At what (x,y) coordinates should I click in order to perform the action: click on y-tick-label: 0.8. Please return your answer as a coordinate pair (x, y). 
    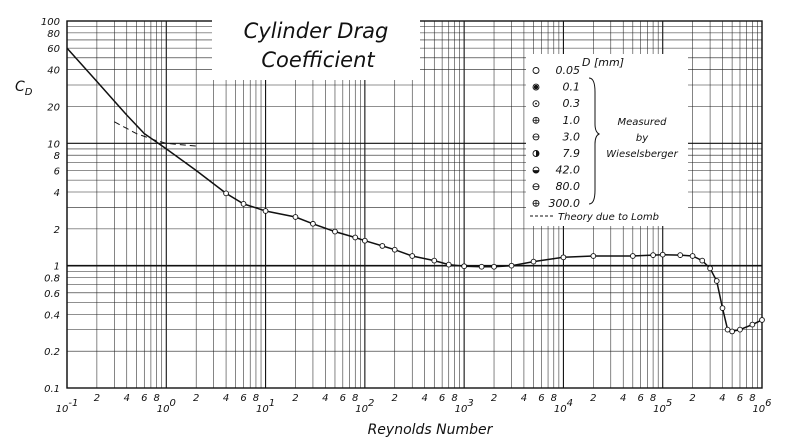
    Looking at the image, I should click on (52, 279).